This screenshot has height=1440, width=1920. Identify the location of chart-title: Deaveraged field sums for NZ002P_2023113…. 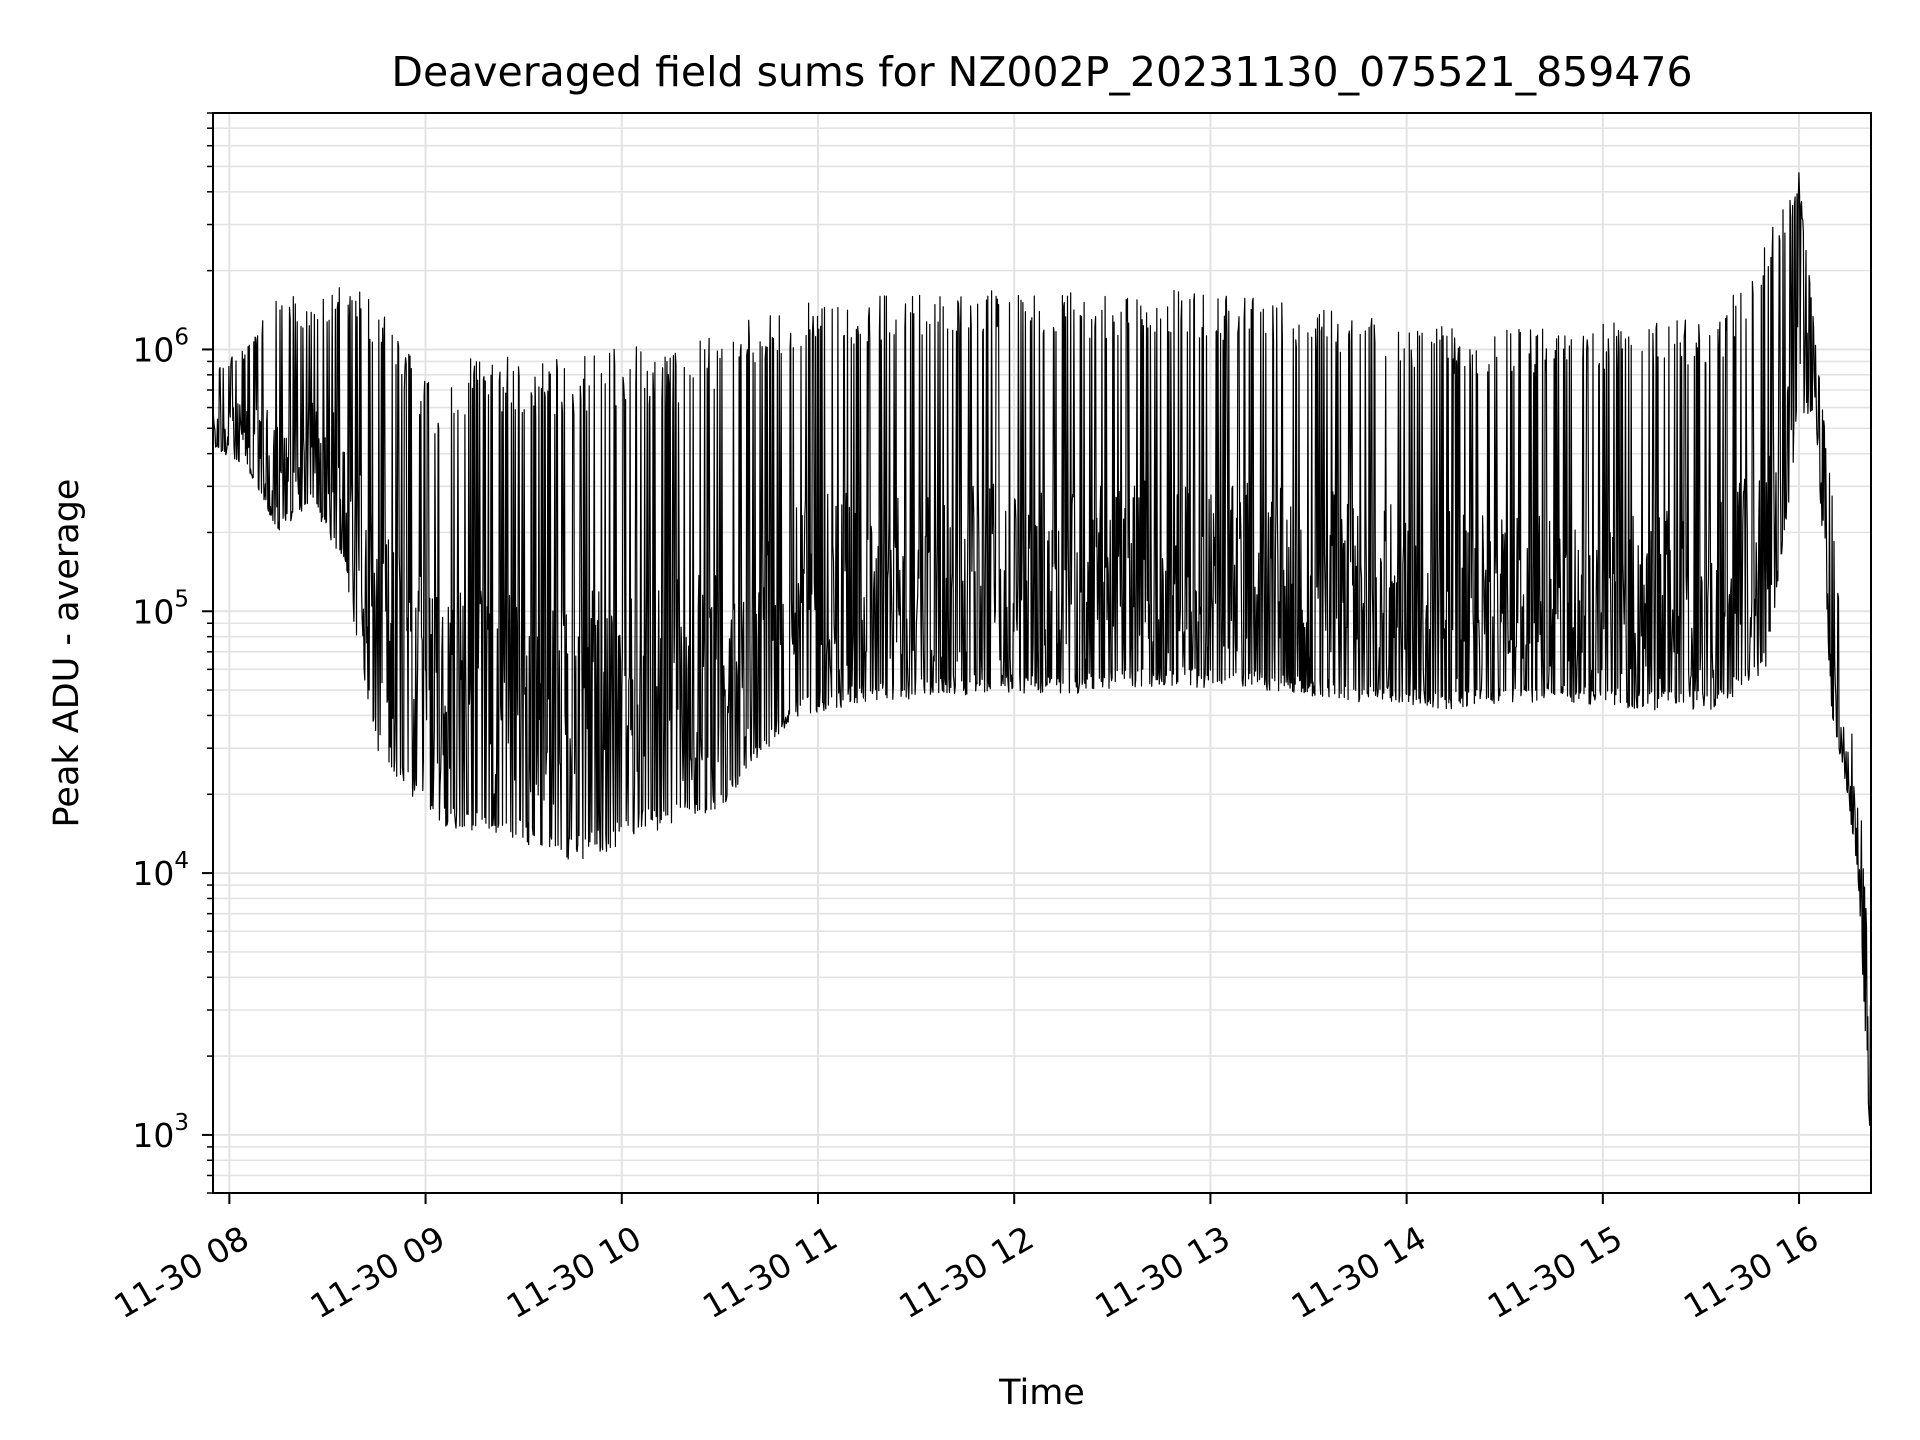
(1041, 72).